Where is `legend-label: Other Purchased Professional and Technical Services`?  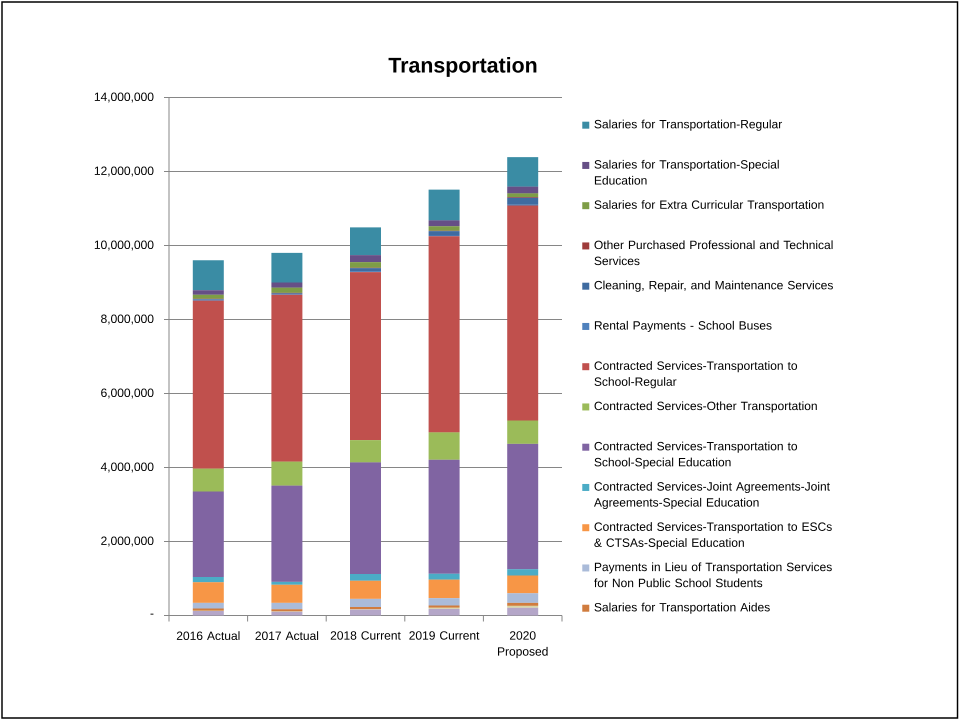
legend-label: Other Purchased Professional and Technical Services is located at coordinates (713, 253).